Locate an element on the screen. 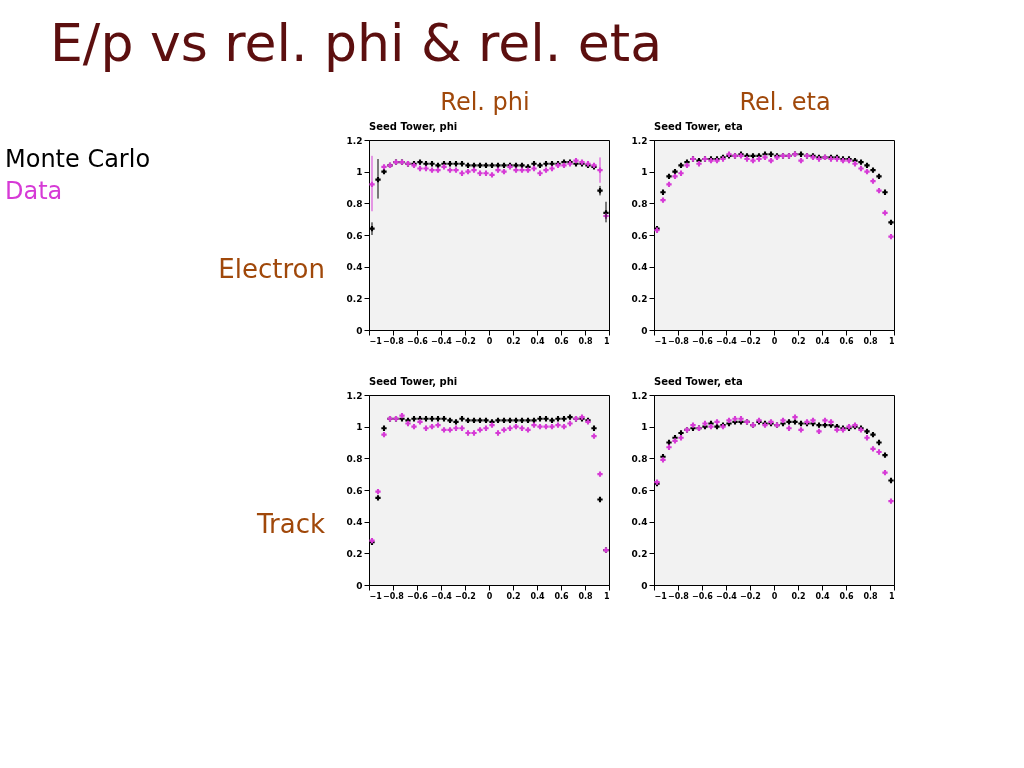 The width and height of the screenshot is (1024, 768). text: Rel. phi is located at coordinates (485, 102).